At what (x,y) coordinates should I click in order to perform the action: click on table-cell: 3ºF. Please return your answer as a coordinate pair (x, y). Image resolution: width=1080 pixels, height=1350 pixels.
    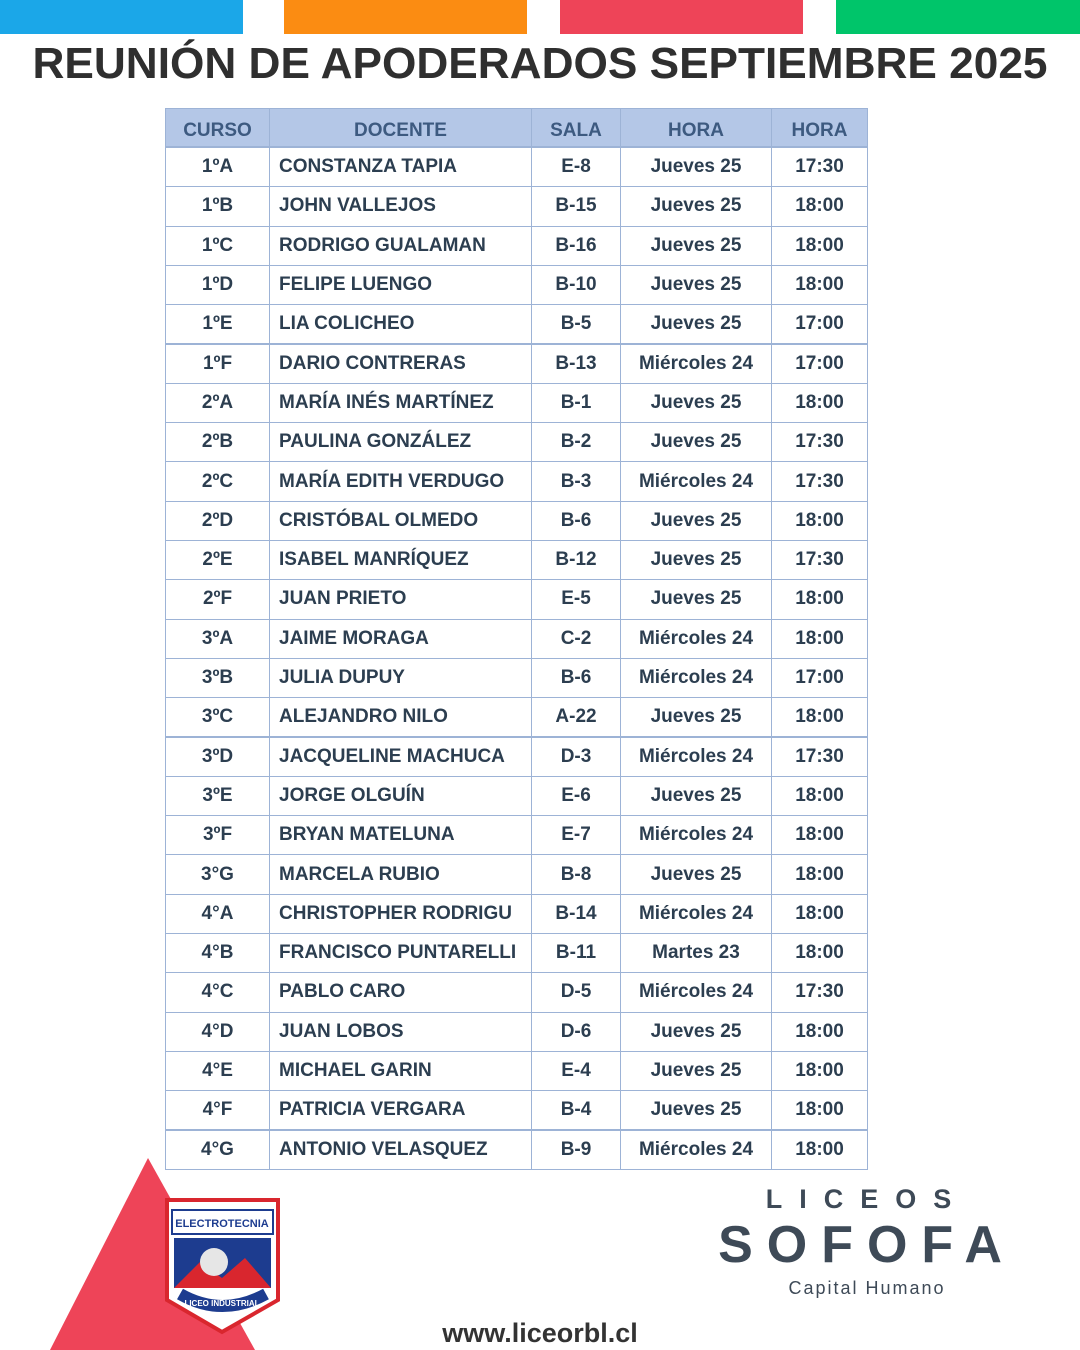
    Looking at the image, I should click on (217, 835).